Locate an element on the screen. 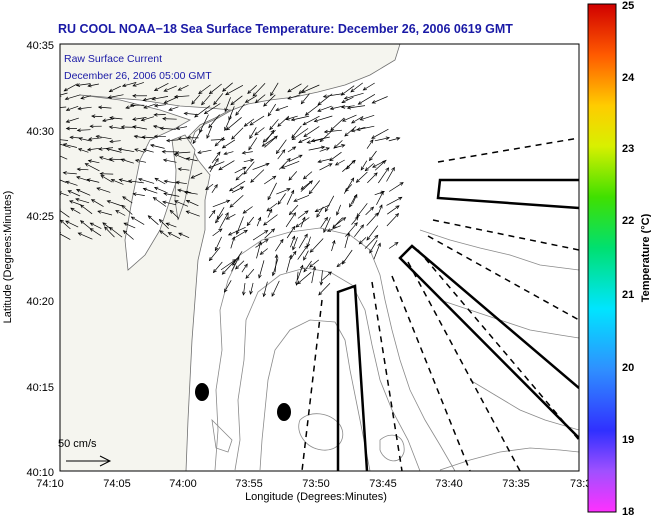 The height and width of the screenshot is (518, 651). colorbar-tick-23: 23 is located at coordinates (628, 149).